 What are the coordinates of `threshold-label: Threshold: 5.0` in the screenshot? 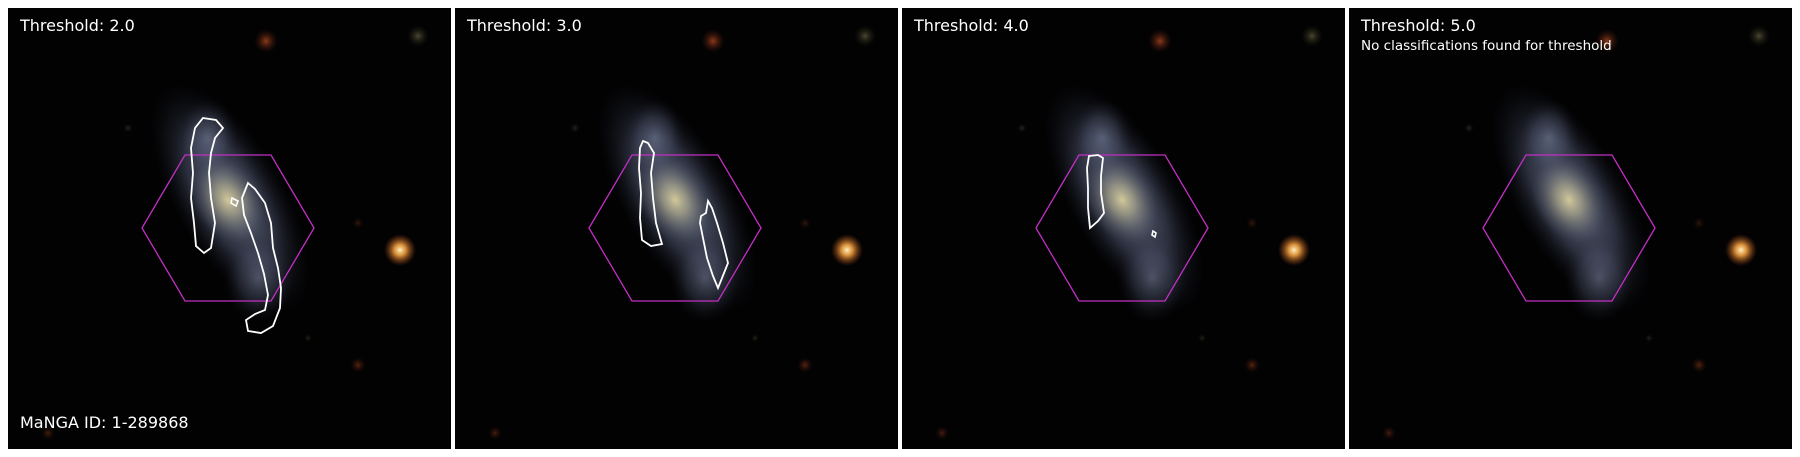 It's located at (1418, 25).